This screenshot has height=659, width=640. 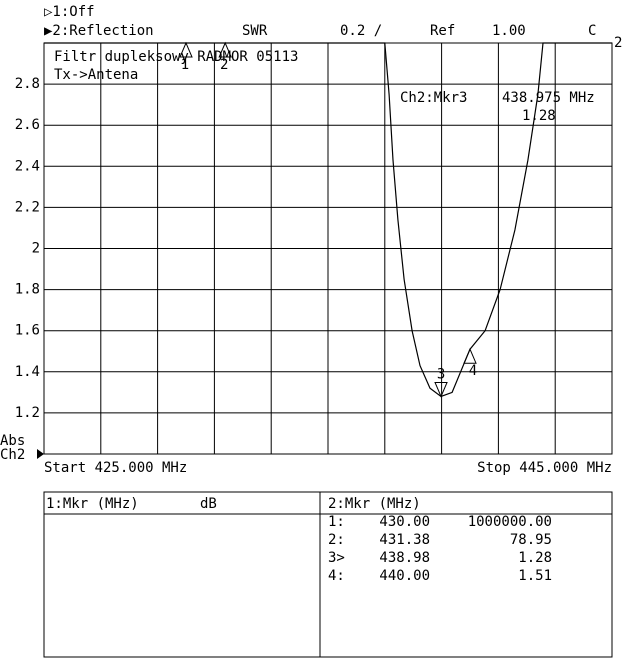 What do you see at coordinates (374, 504) in the screenshot?
I see `table-header: 2:Mkr (MHz)` at bounding box center [374, 504].